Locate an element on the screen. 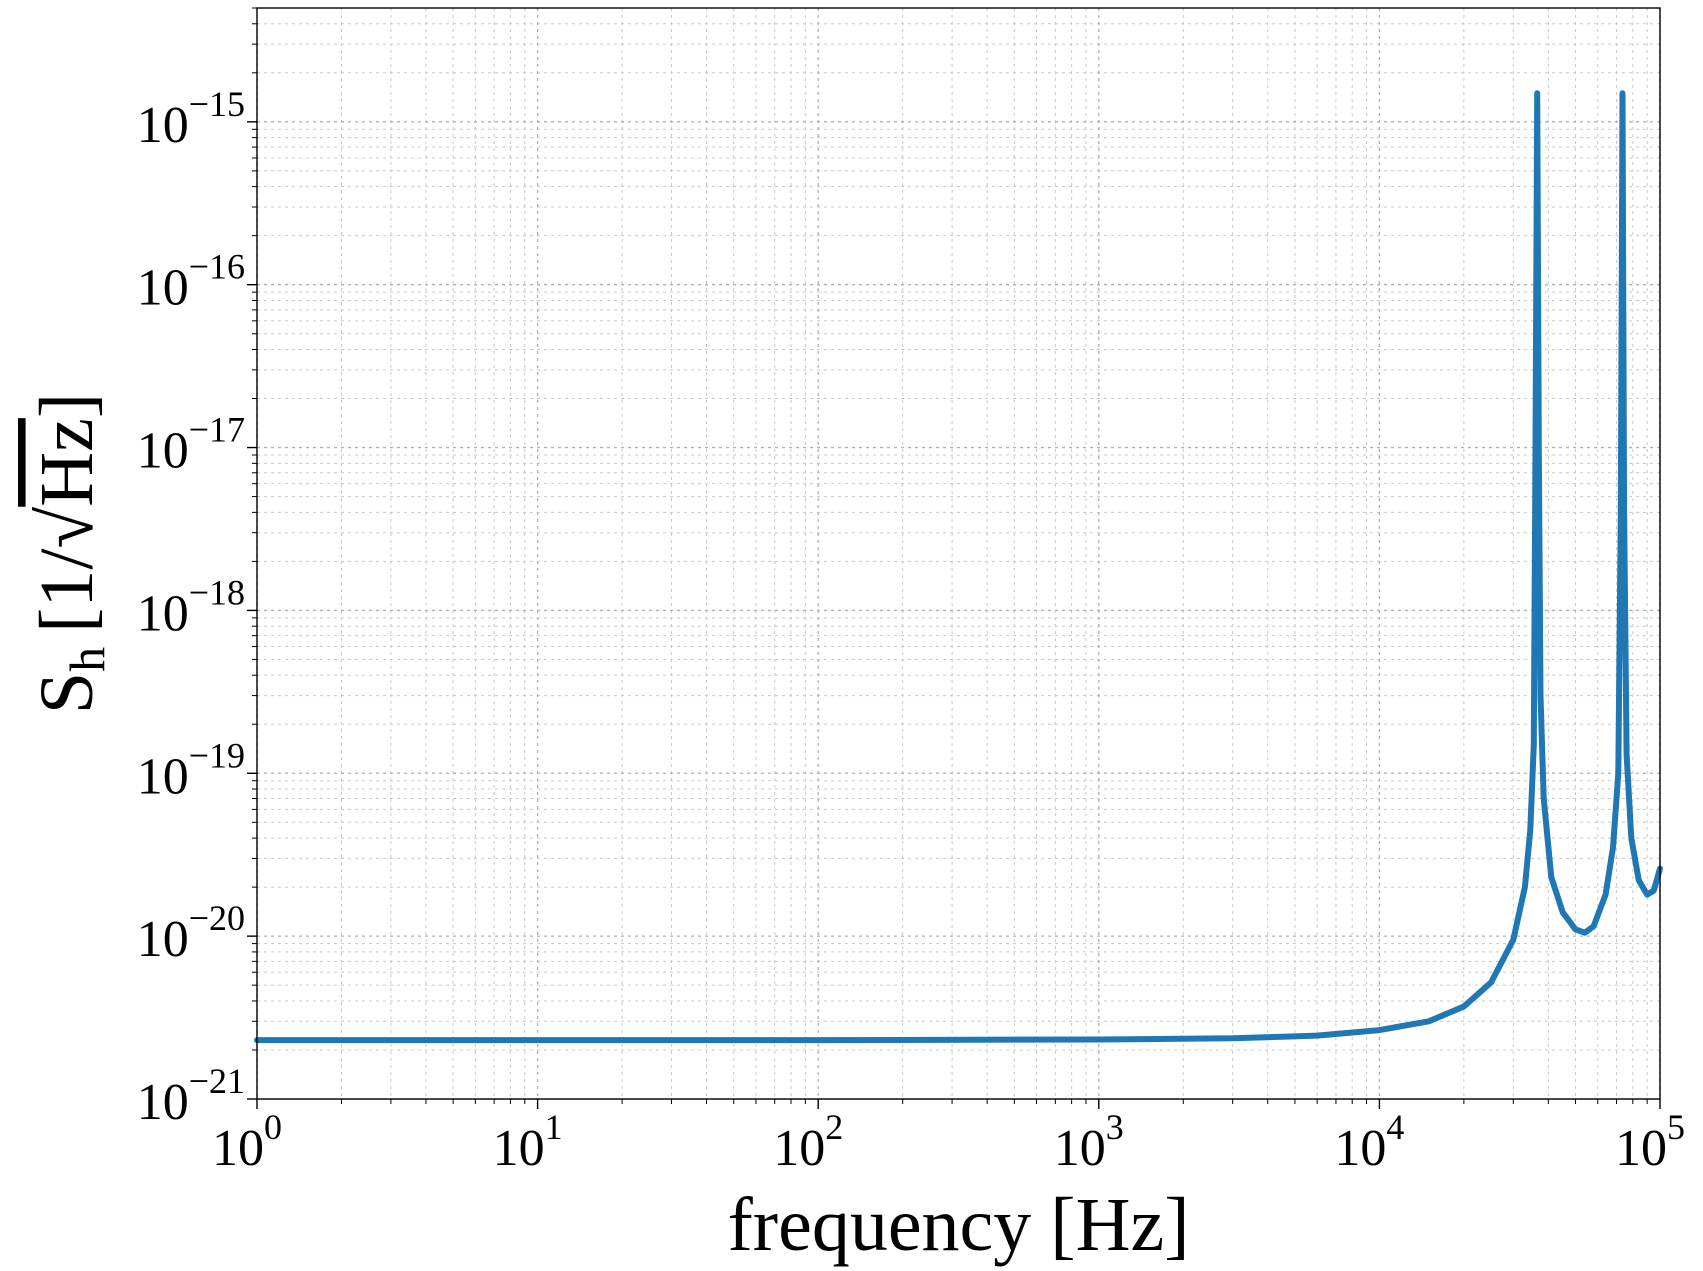 The height and width of the screenshot is (1271, 1703). y-tick-label: 10−21 is located at coordinates (191, 1096).